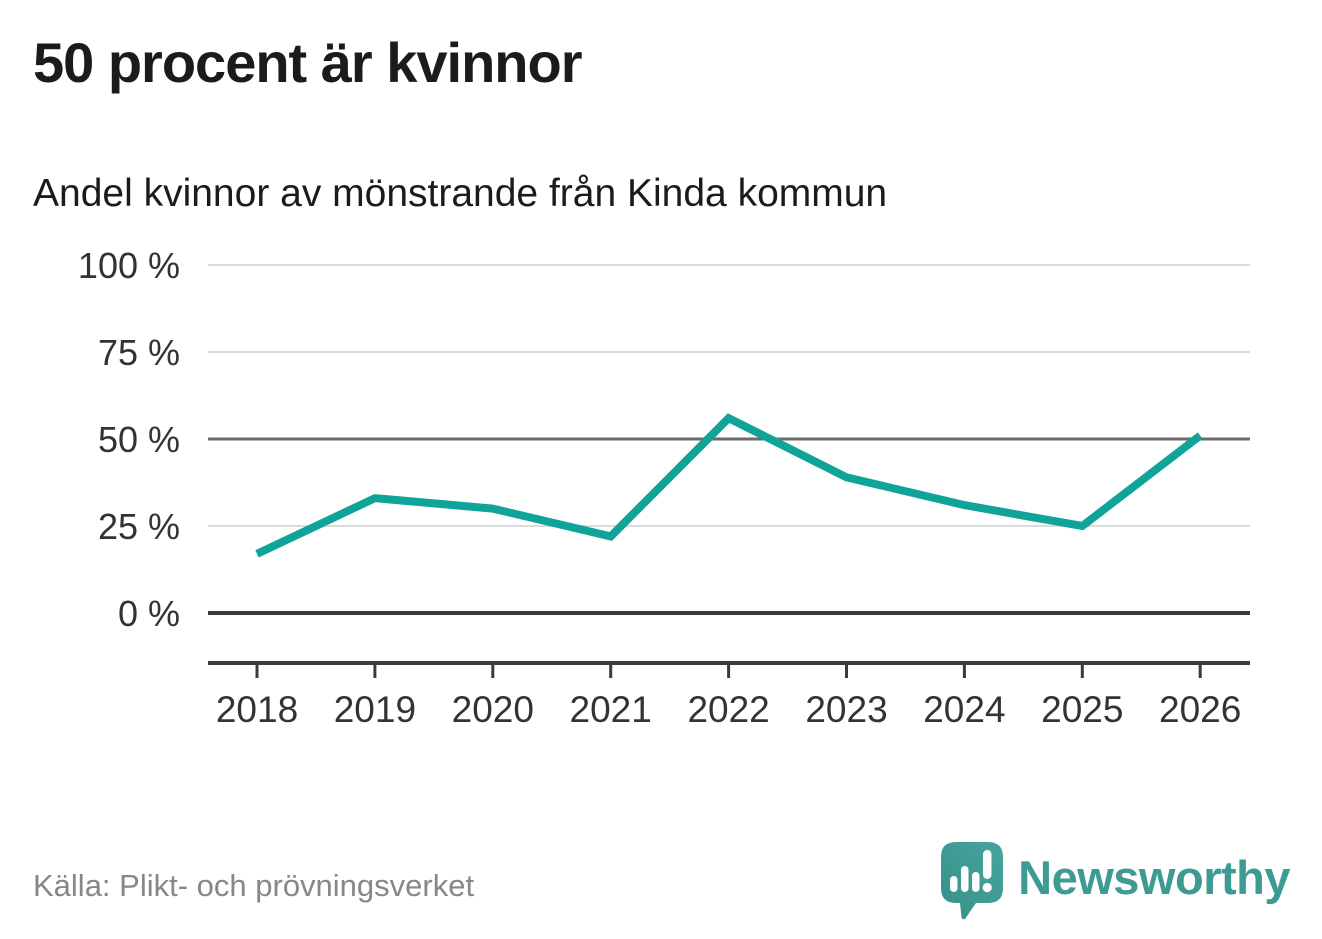 This screenshot has width=1322, height=939. Describe the element at coordinates (139, 439) in the screenshot. I see `y-tick-label: 50 %` at that location.